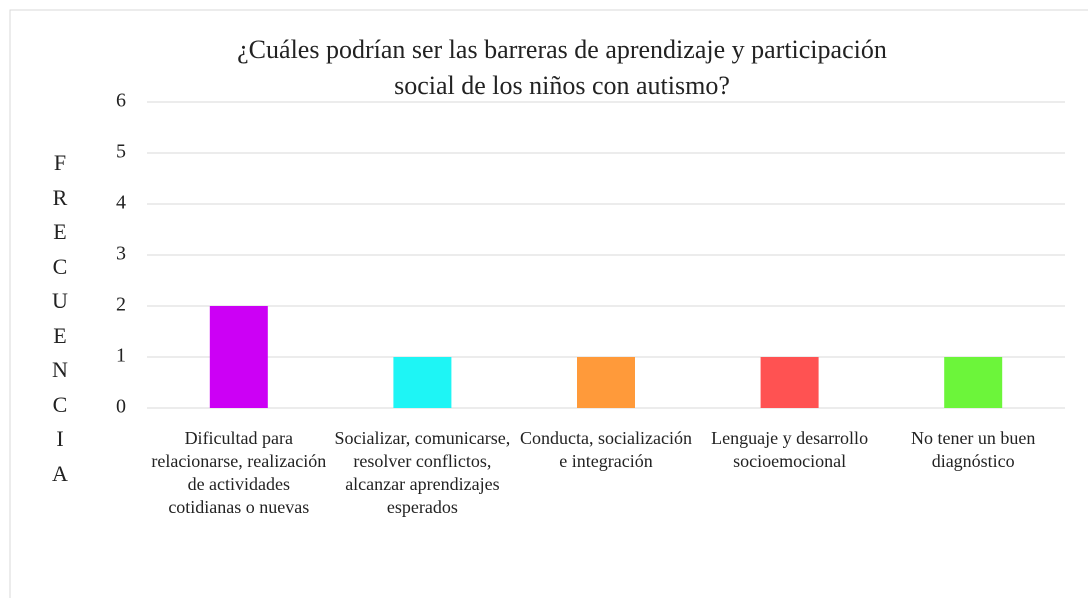 This screenshot has height=598, width=1088. What do you see at coordinates (60, 318) in the screenshot?
I see `y-axis-label: FRECUENCIA` at bounding box center [60, 318].